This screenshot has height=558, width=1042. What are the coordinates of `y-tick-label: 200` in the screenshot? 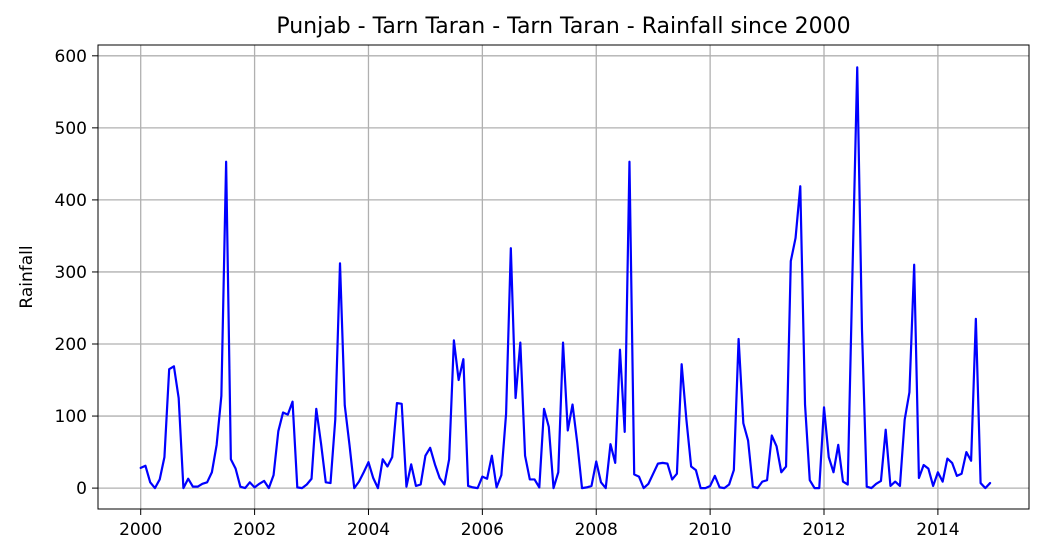 It's located at (71, 345).